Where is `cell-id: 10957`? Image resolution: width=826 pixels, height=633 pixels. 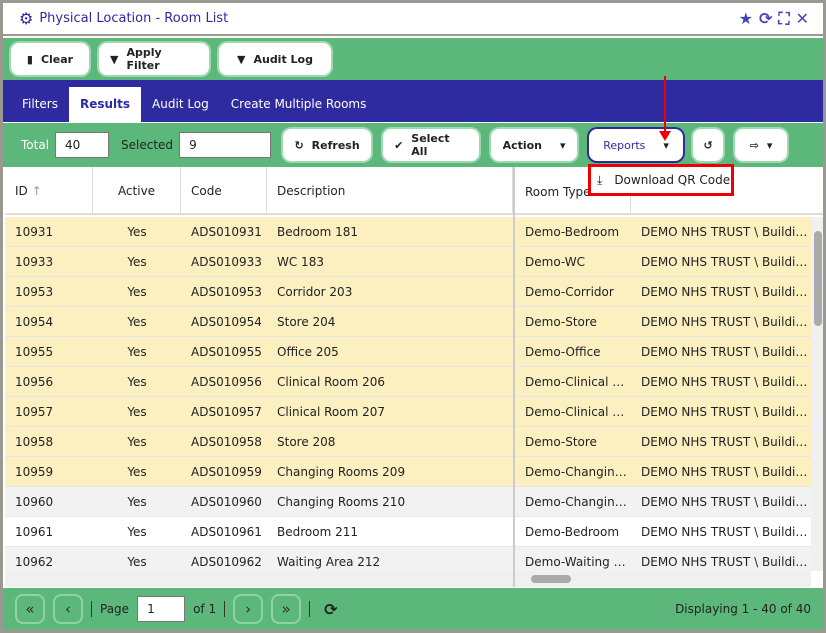 cell-id: 10957 is located at coordinates (34, 412).